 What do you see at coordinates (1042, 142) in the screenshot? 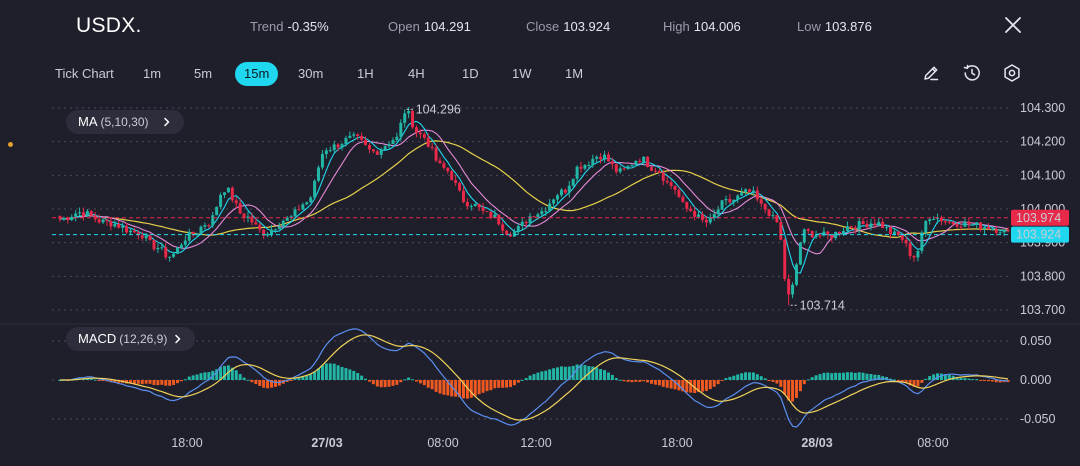
I see `price-tick-label: 104.200` at bounding box center [1042, 142].